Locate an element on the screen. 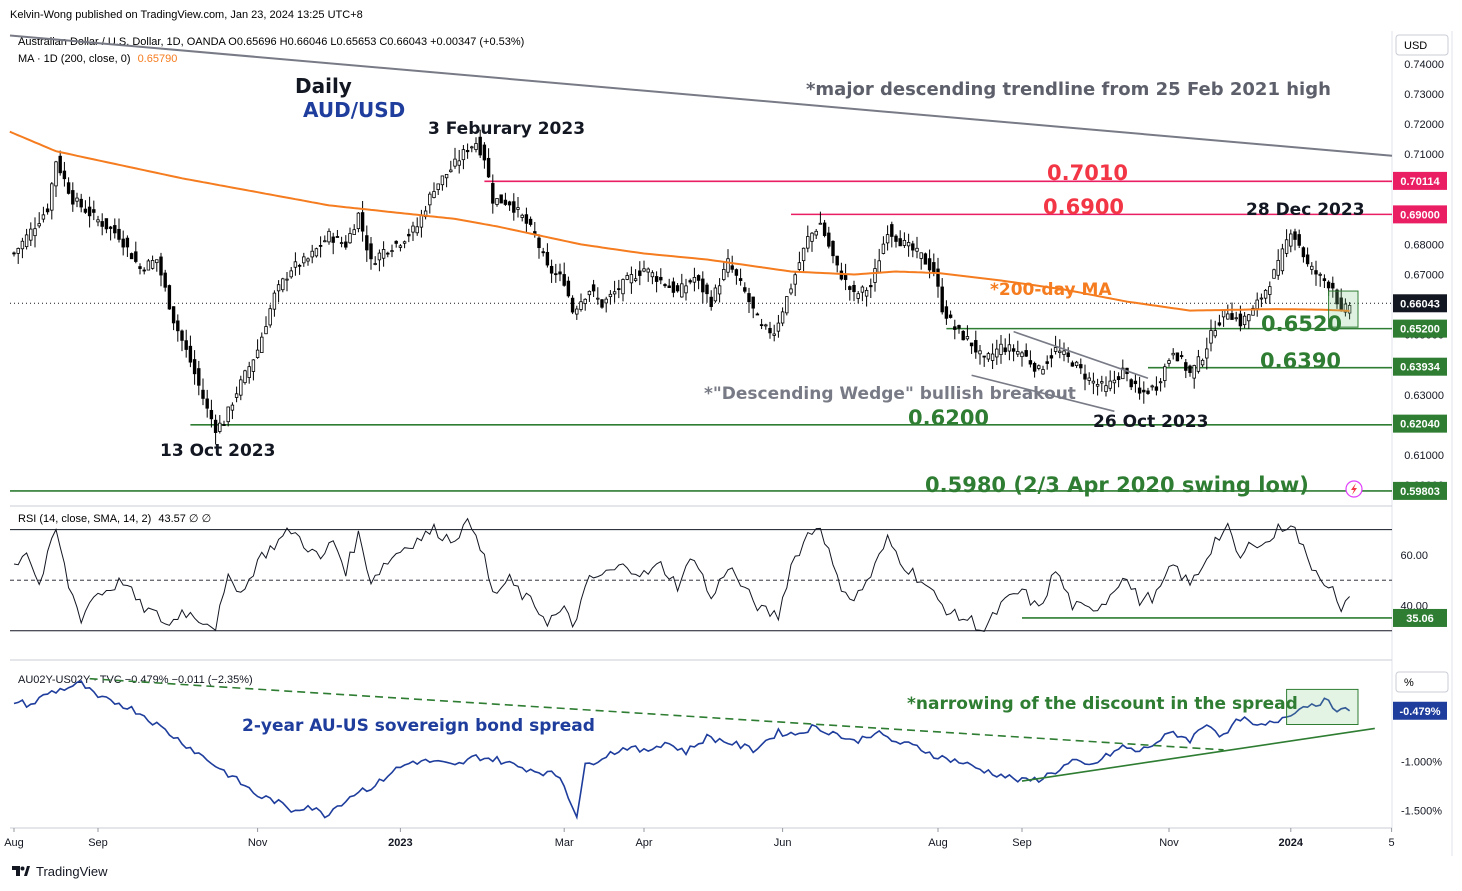 Image resolution: width=1462 pixels, height=891 pixels. price-tick-label: 0.61000 is located at coordinates (1424, 456).